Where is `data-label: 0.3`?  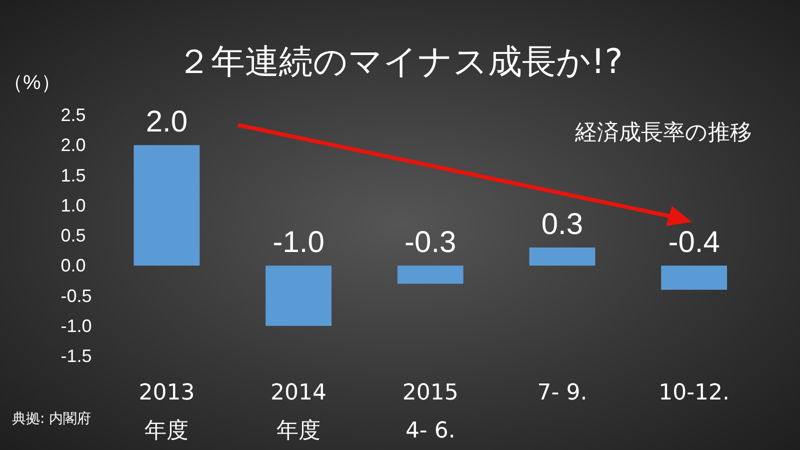
data-label: 0.3 is located at coordinates (562, 225).